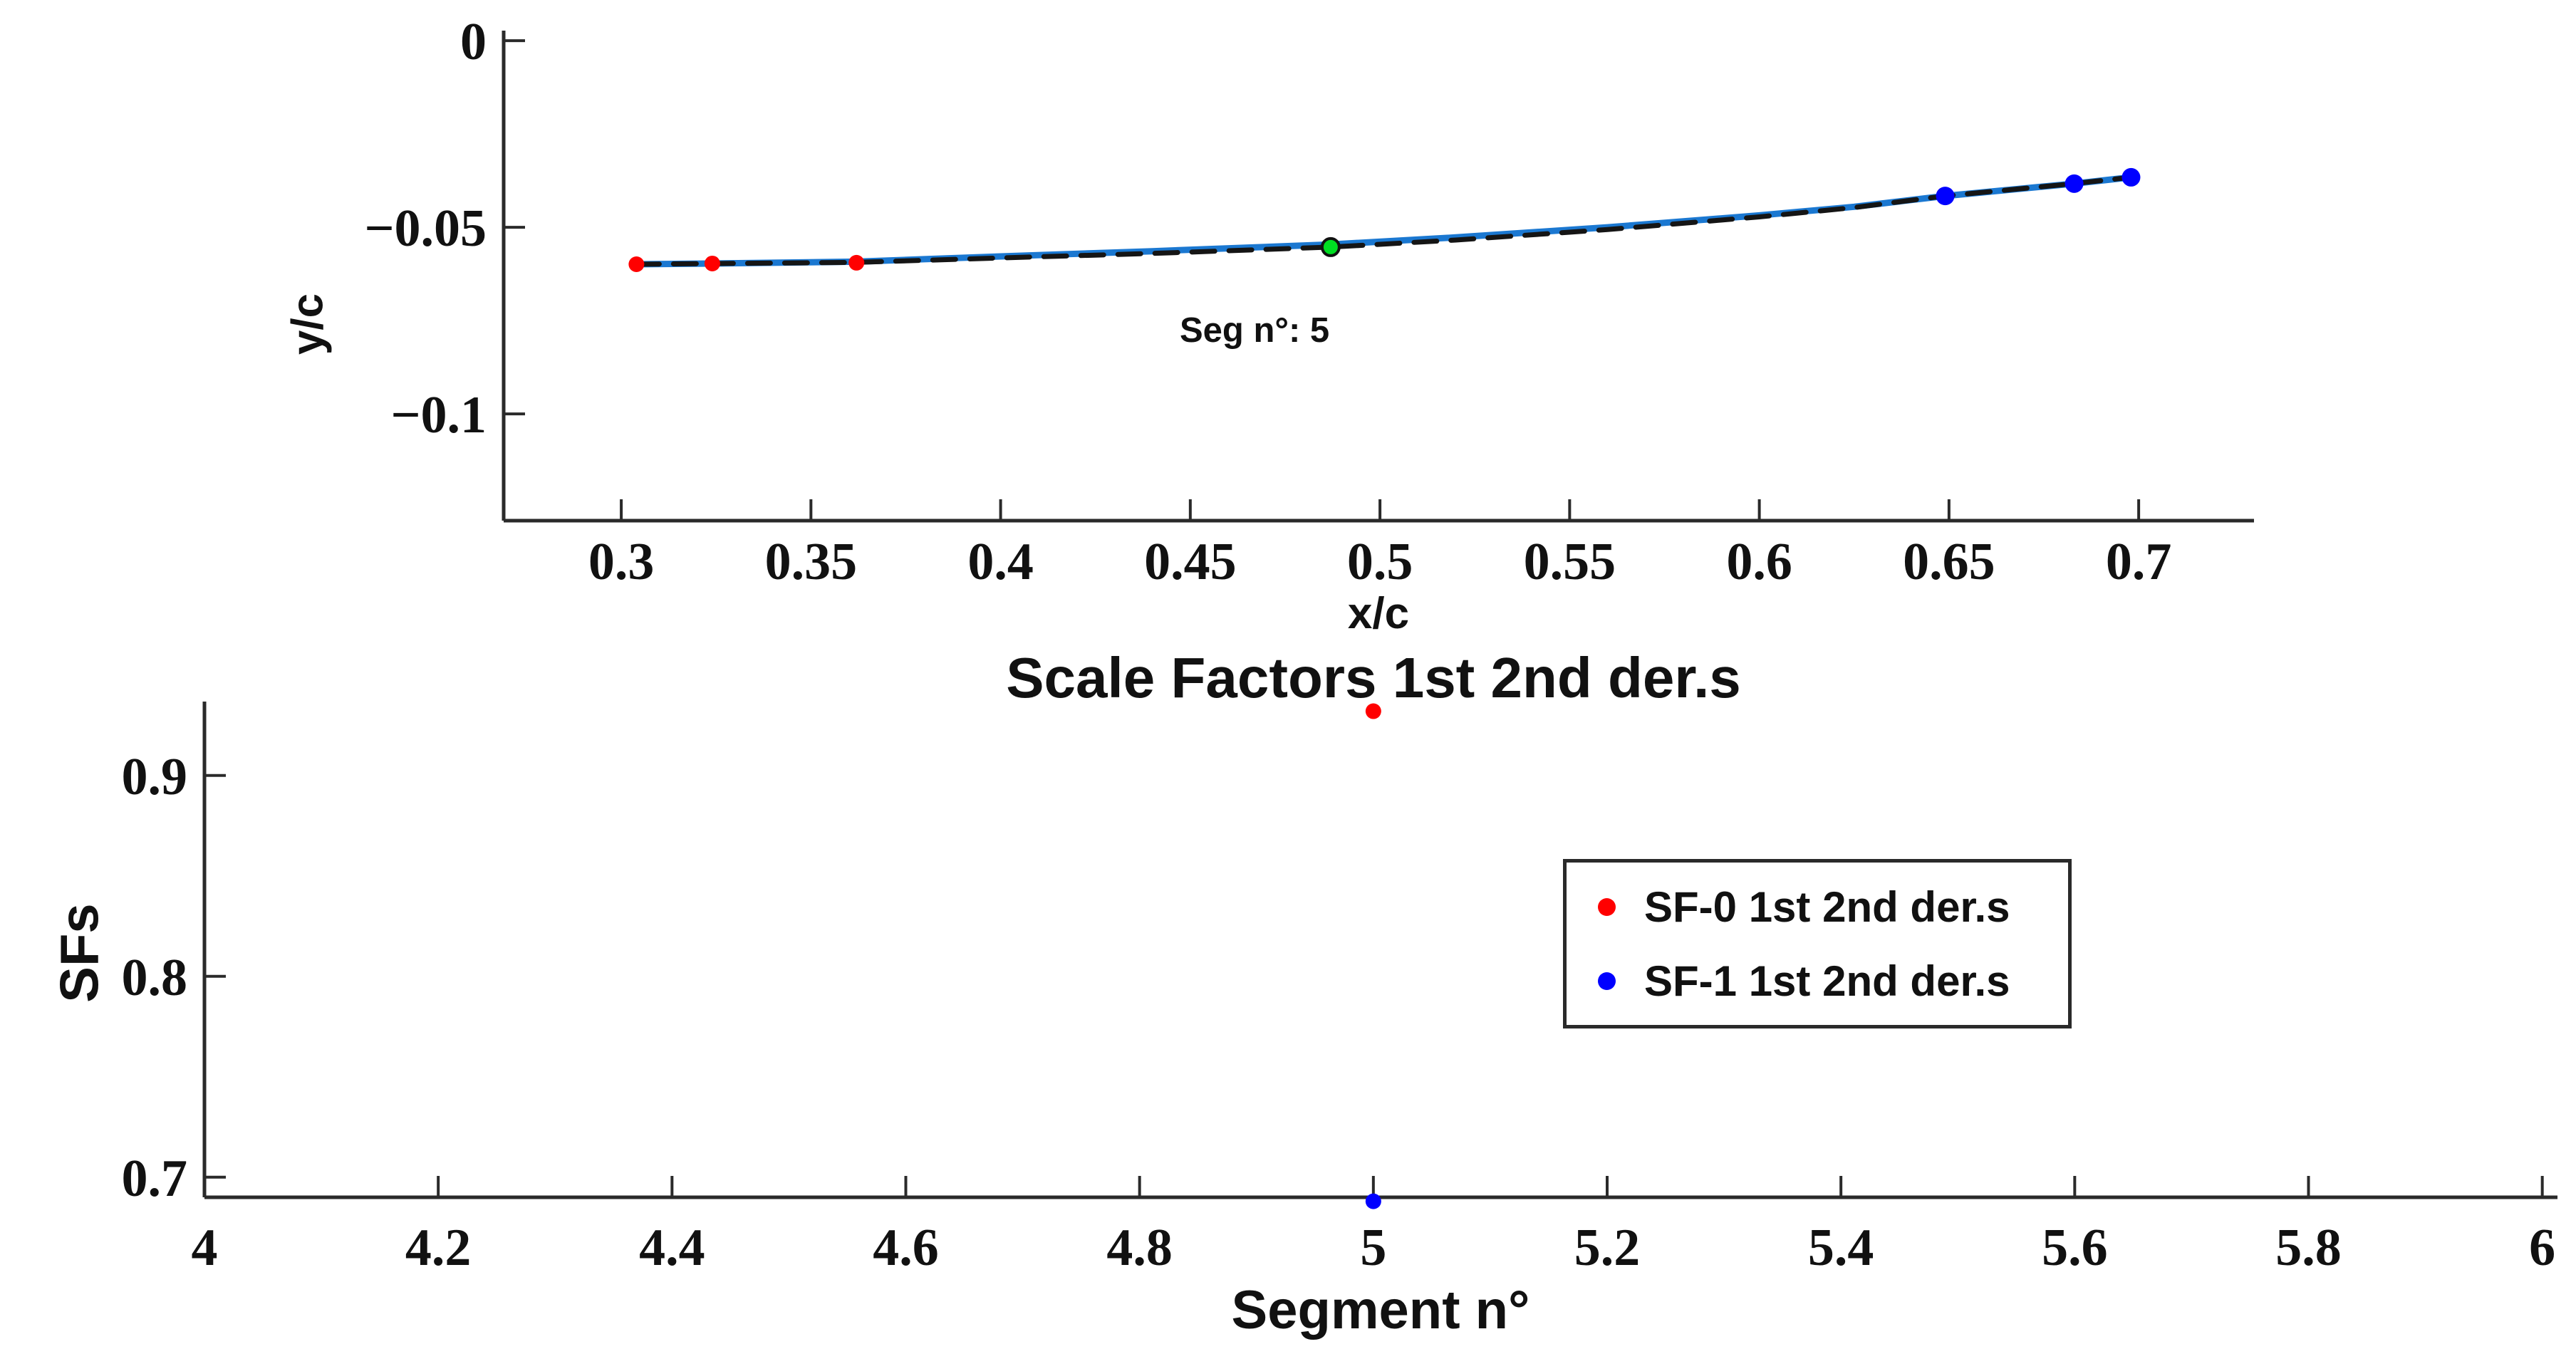  What do you see at coordinates (438, 1248) in the screenshot?
I see `x-tick-label: 4.2` at bounding box center [438, 1248].